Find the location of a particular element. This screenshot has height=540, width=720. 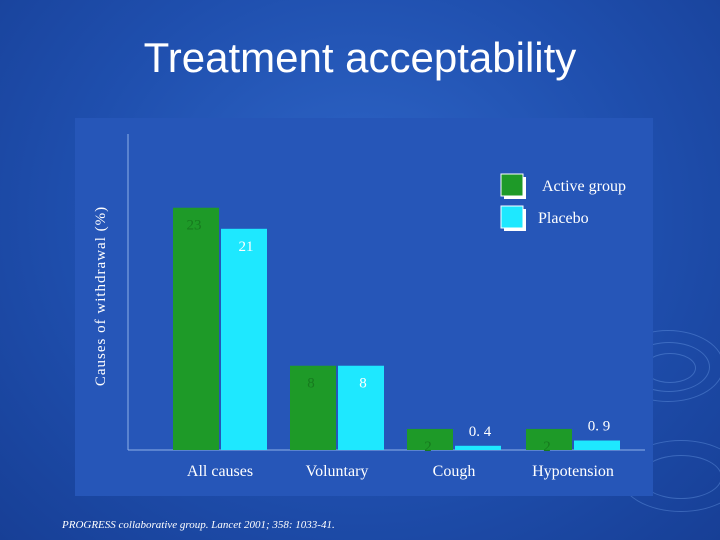

bar-all-causes-active is located at coordinates (196, 328).